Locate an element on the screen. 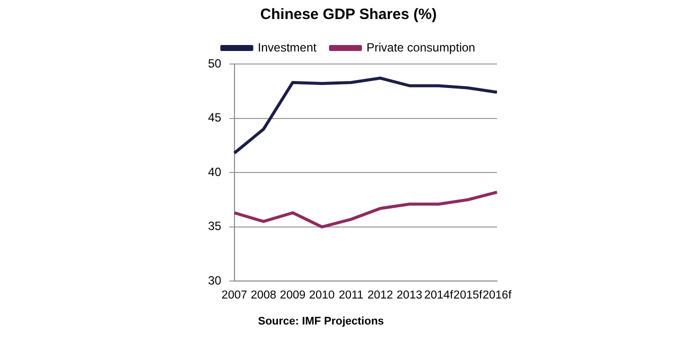 This screenshot has height=338, width=692. x-tick-label: 2007 is located at coordinates (235, 295).